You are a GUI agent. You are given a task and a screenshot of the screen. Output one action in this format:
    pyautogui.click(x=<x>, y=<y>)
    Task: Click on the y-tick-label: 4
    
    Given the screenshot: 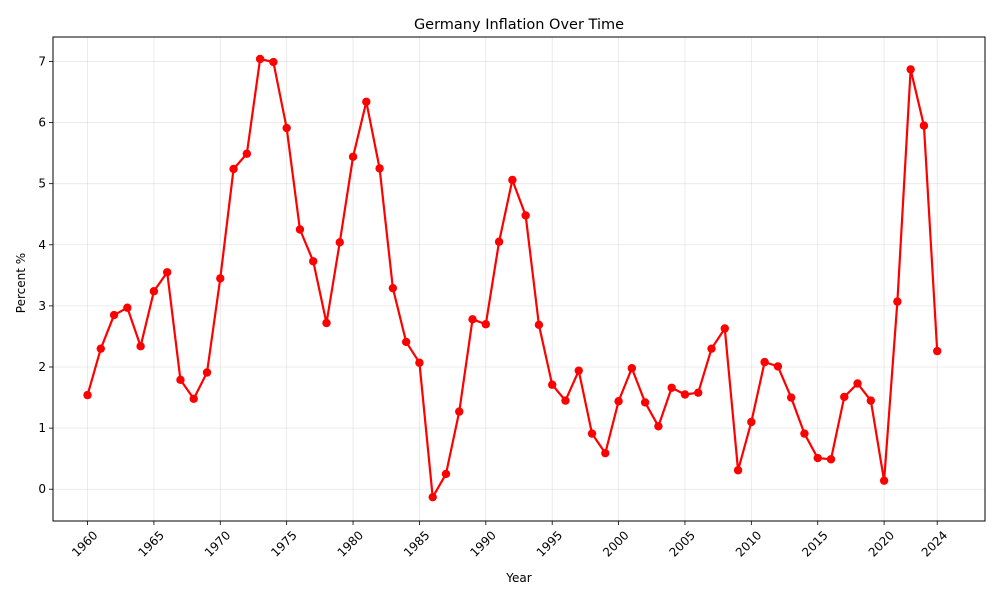 What is the action you would take?
    pyautogui.click(x=42, y=245)
    